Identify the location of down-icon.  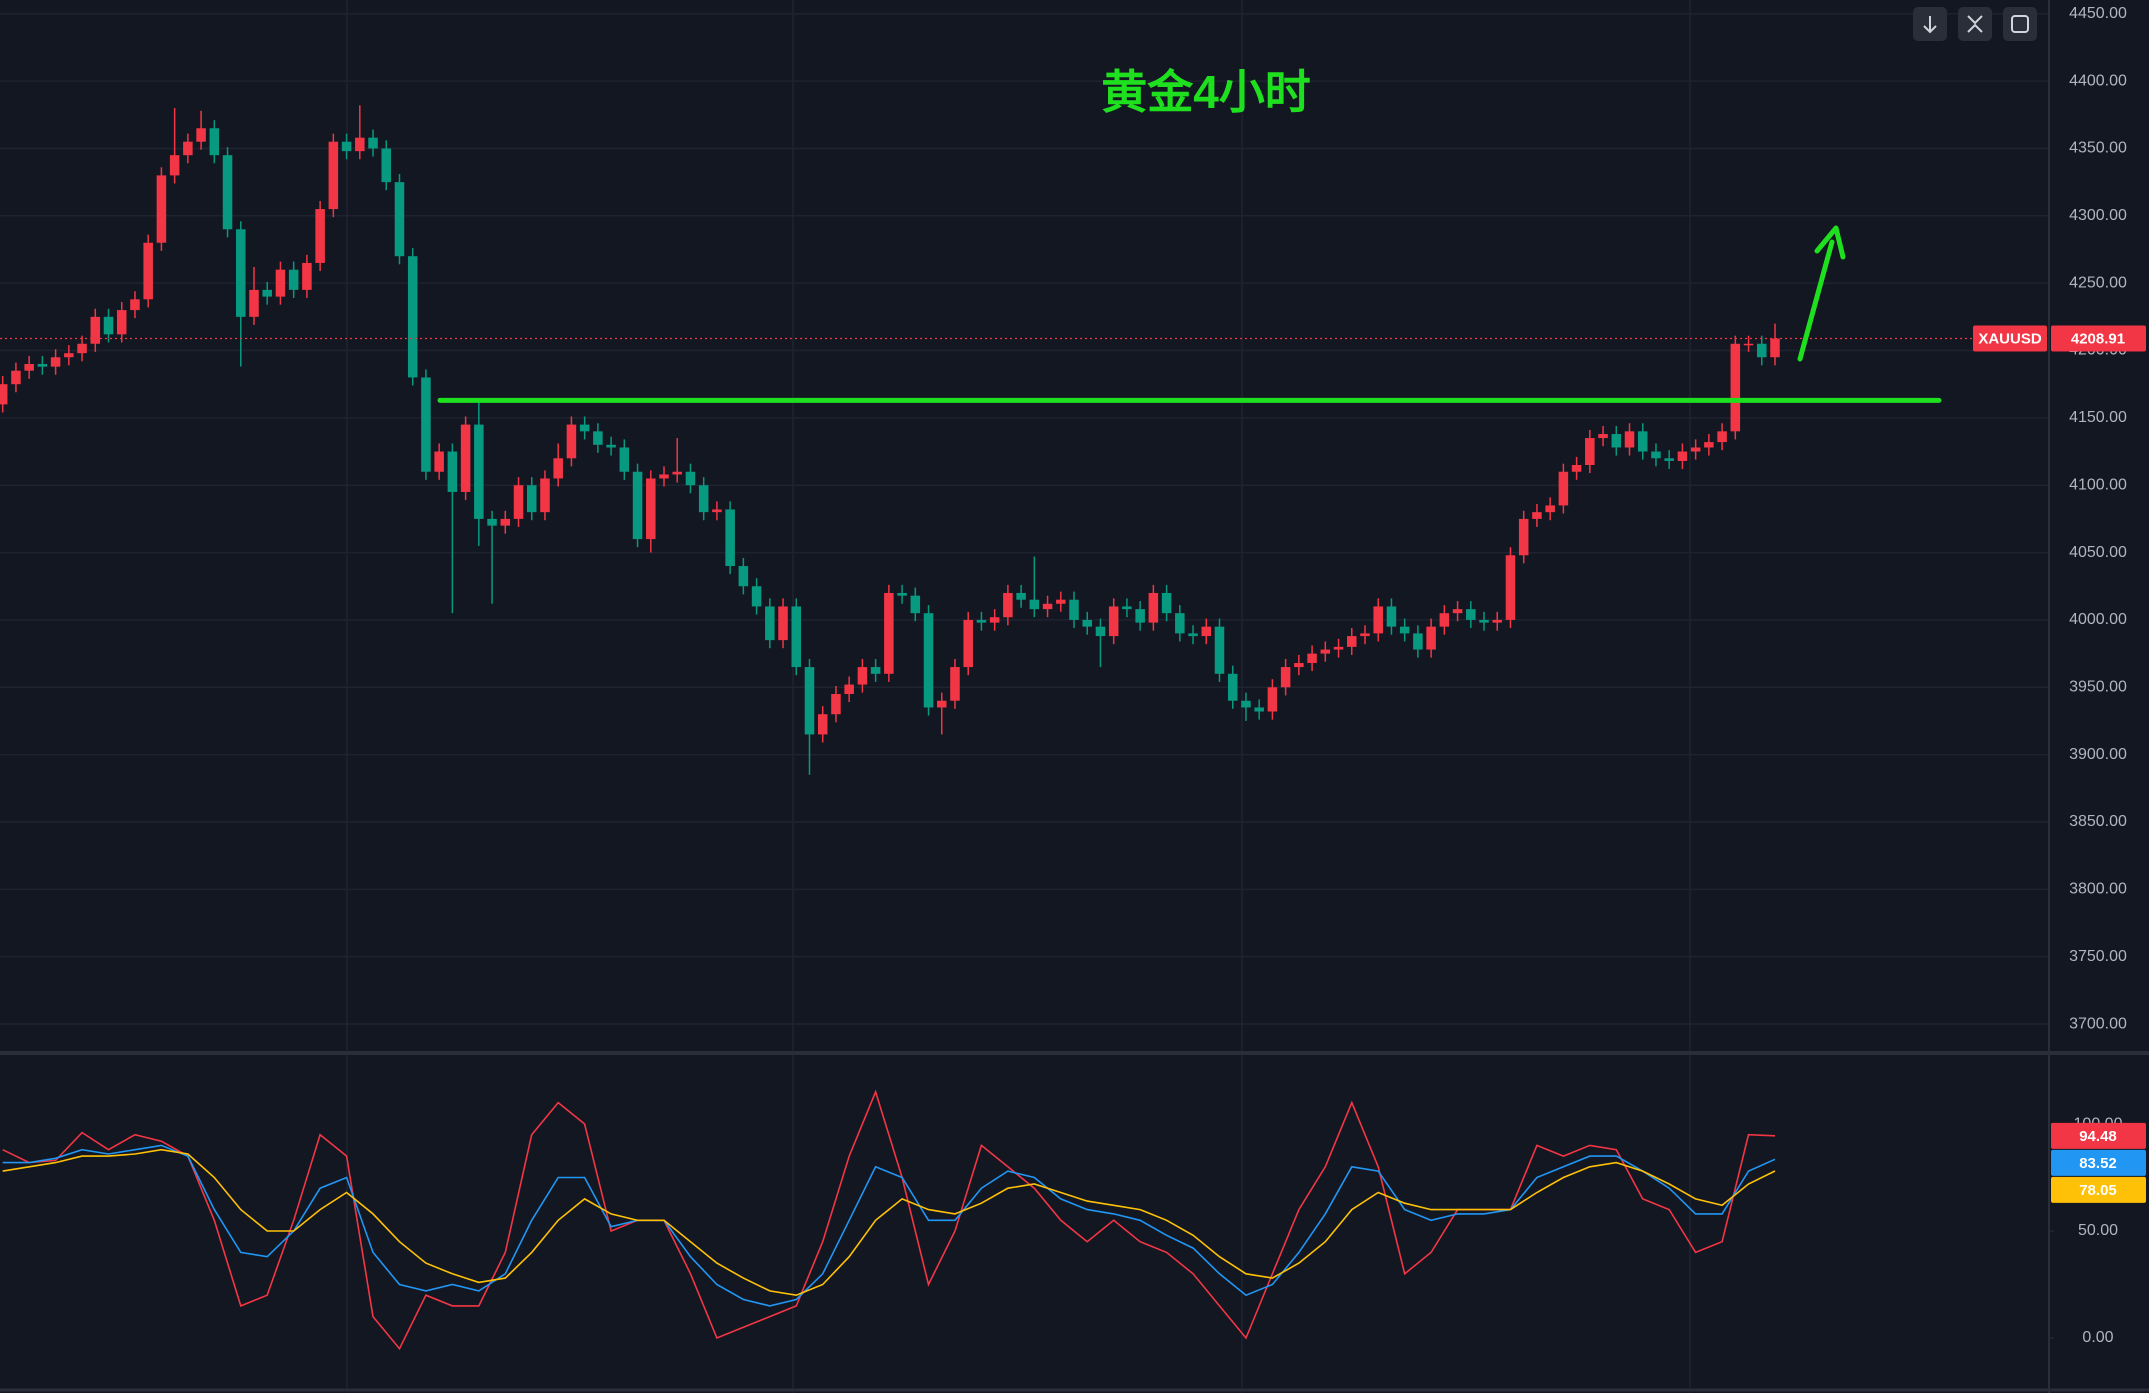
(1930, 25).